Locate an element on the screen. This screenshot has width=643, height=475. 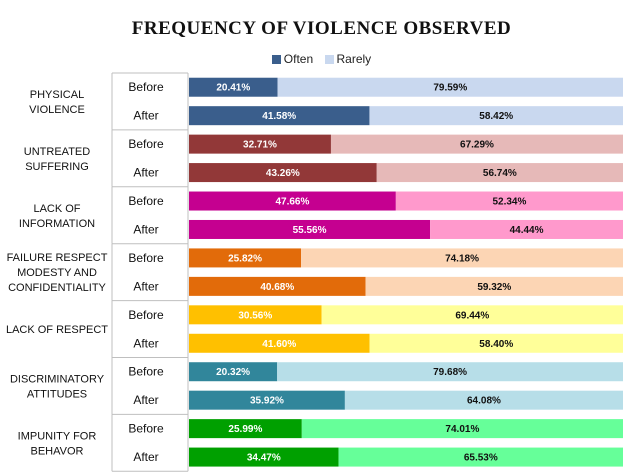
category-label: DISCRIMINATORY ATTITUDES is located at coordinates (57, 386).